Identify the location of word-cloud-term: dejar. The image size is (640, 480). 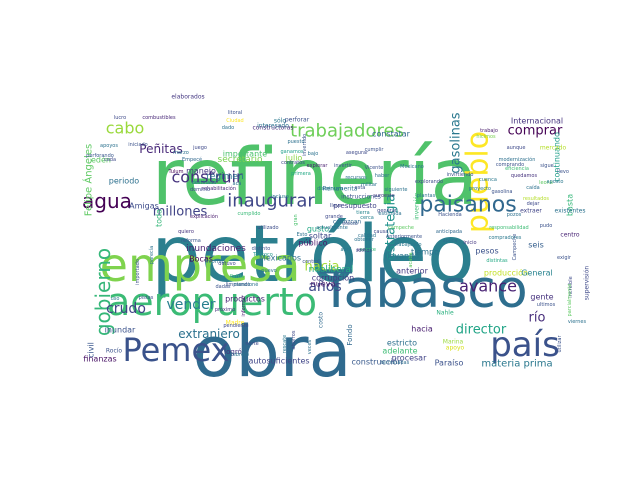
(534, 204).